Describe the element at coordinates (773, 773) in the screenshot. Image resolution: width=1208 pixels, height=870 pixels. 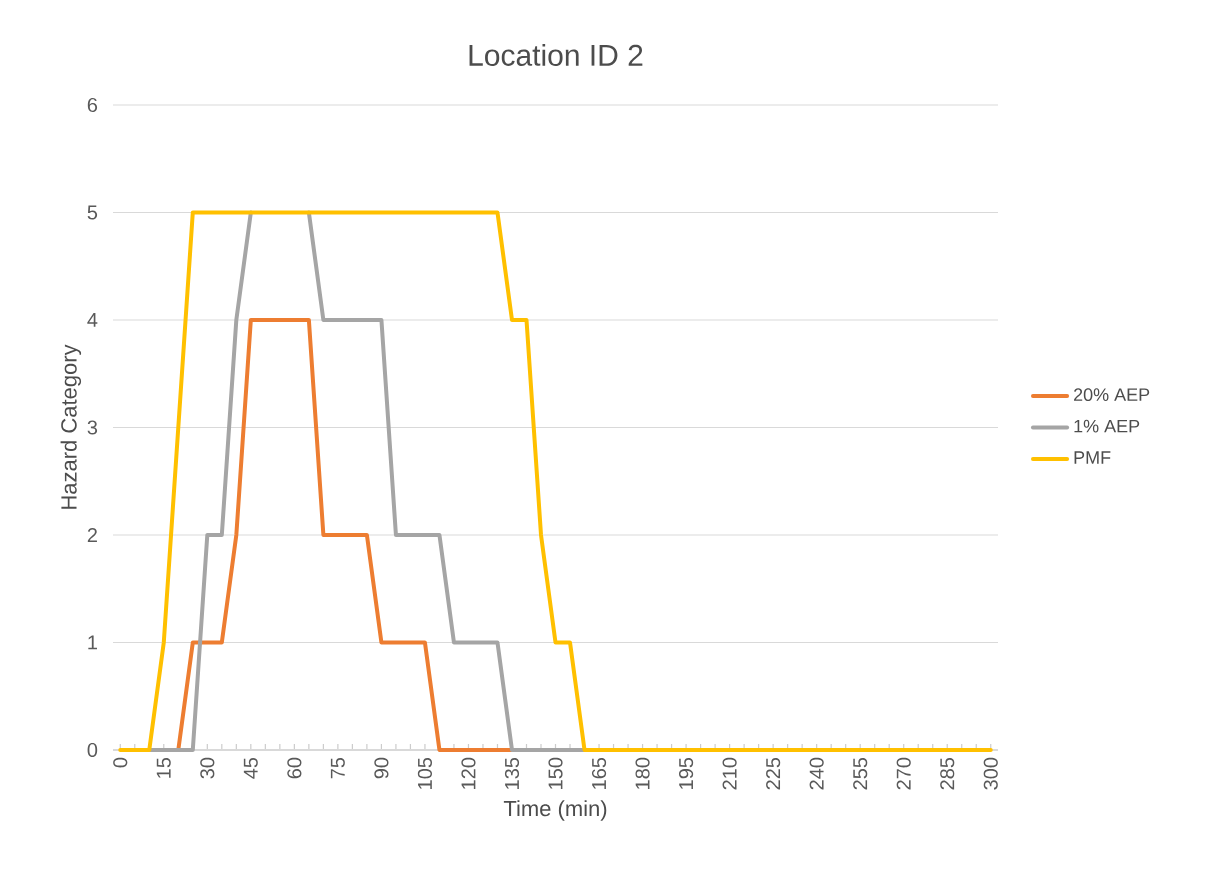
I see `x-tick-label: 225` at that location.